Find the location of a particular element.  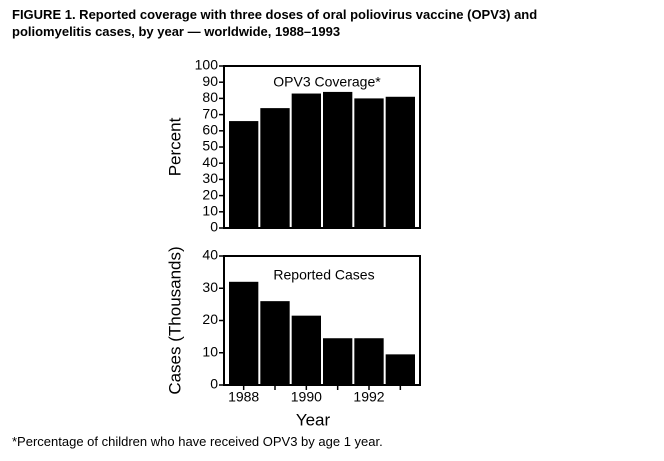

annotation: OPV3 Coverage* is located at coordinates (327, 82).